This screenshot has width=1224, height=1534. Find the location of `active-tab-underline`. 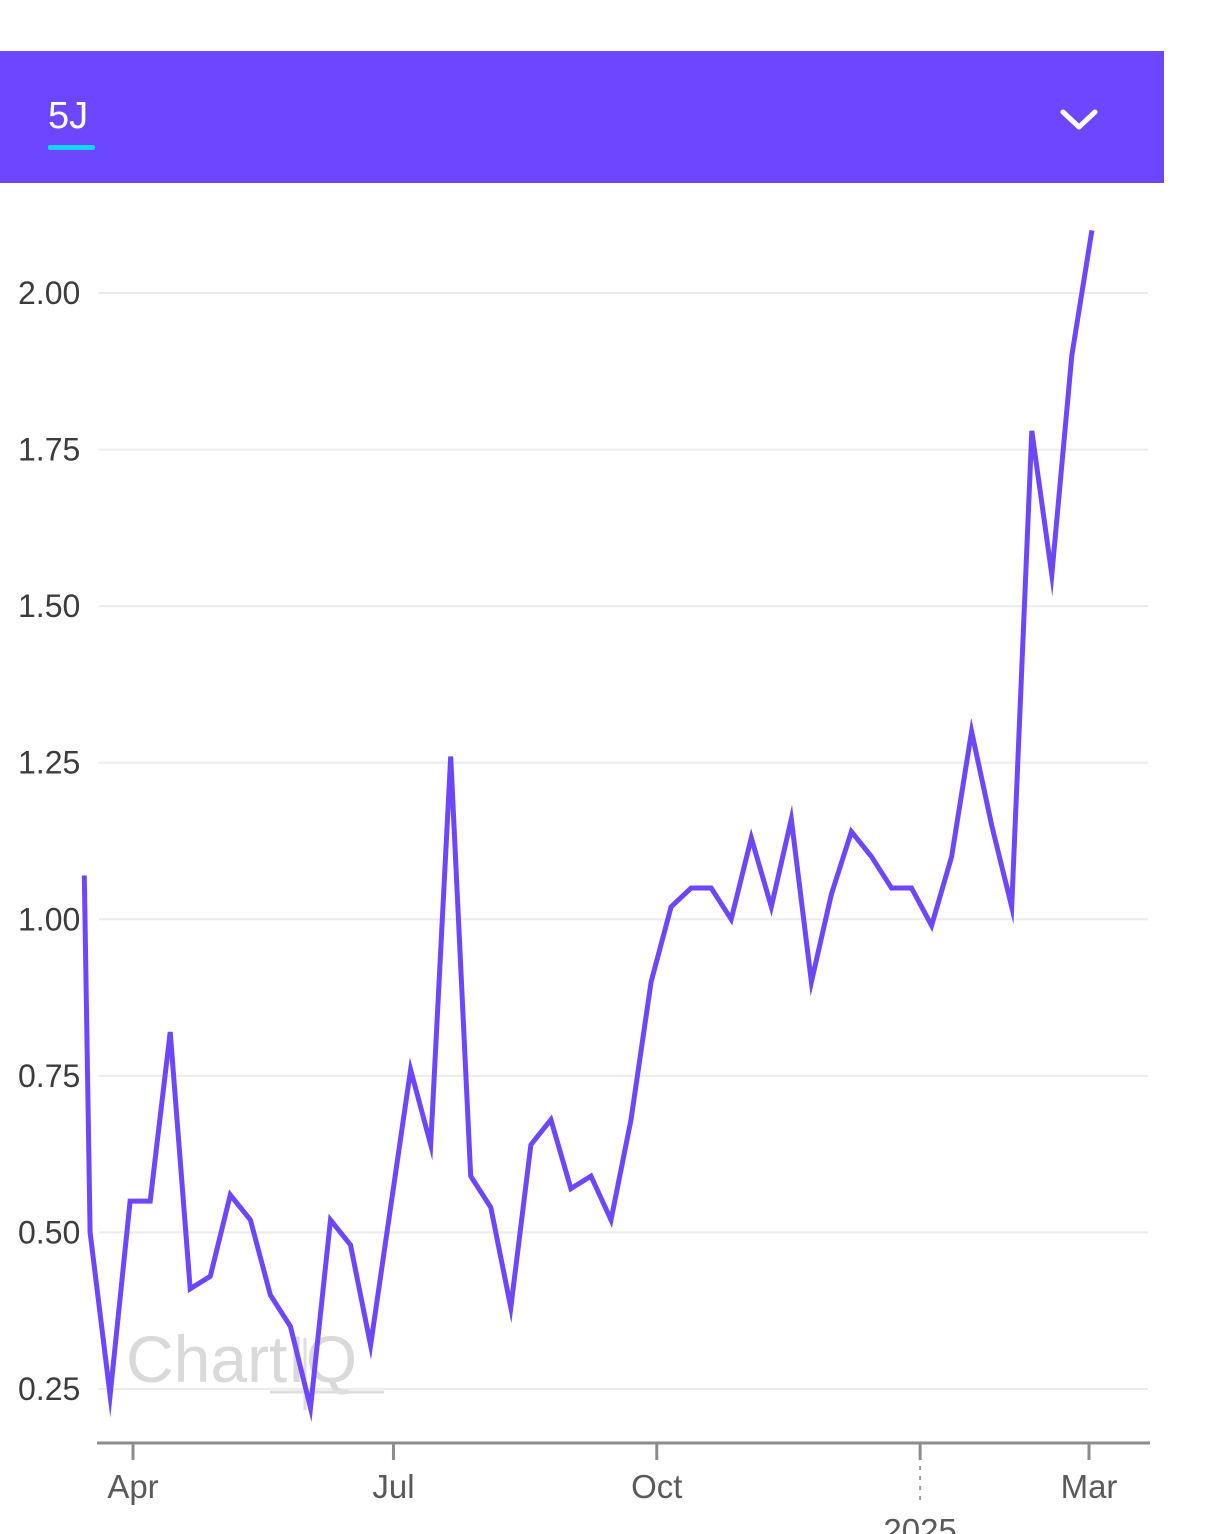

active-tab-underline is located at coordinates (71, 147).